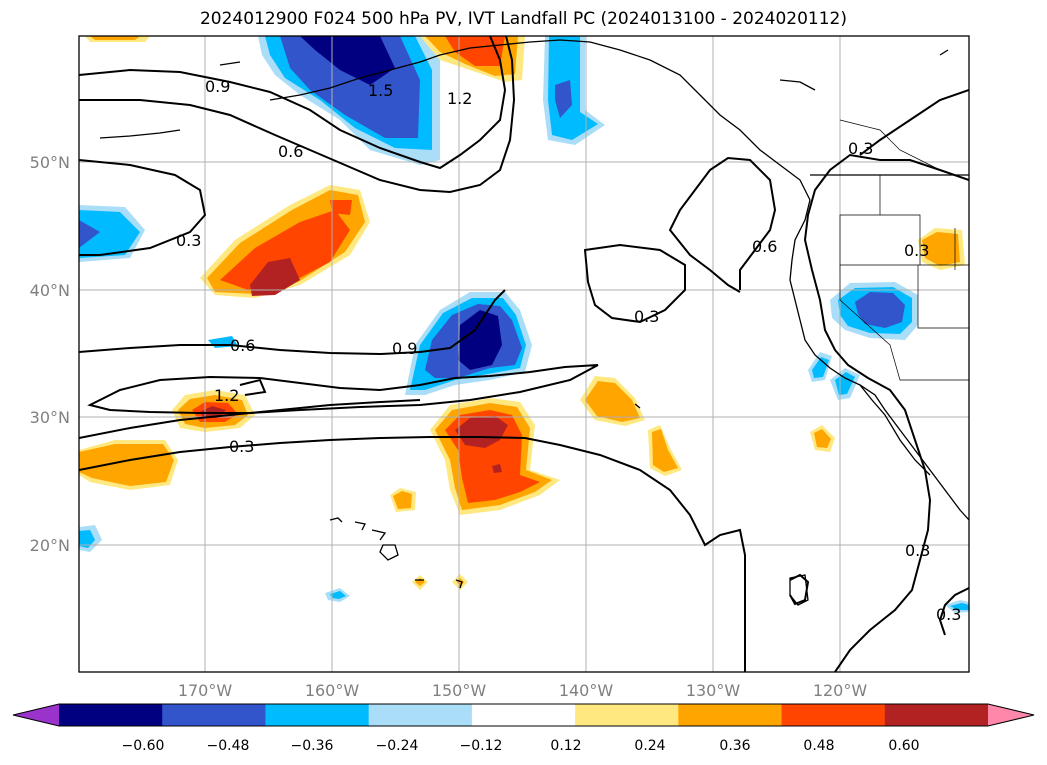  Describe the element at coordinates (143, 746) in the screenshot. I see `colorbar-tick: −0.60` at that location.